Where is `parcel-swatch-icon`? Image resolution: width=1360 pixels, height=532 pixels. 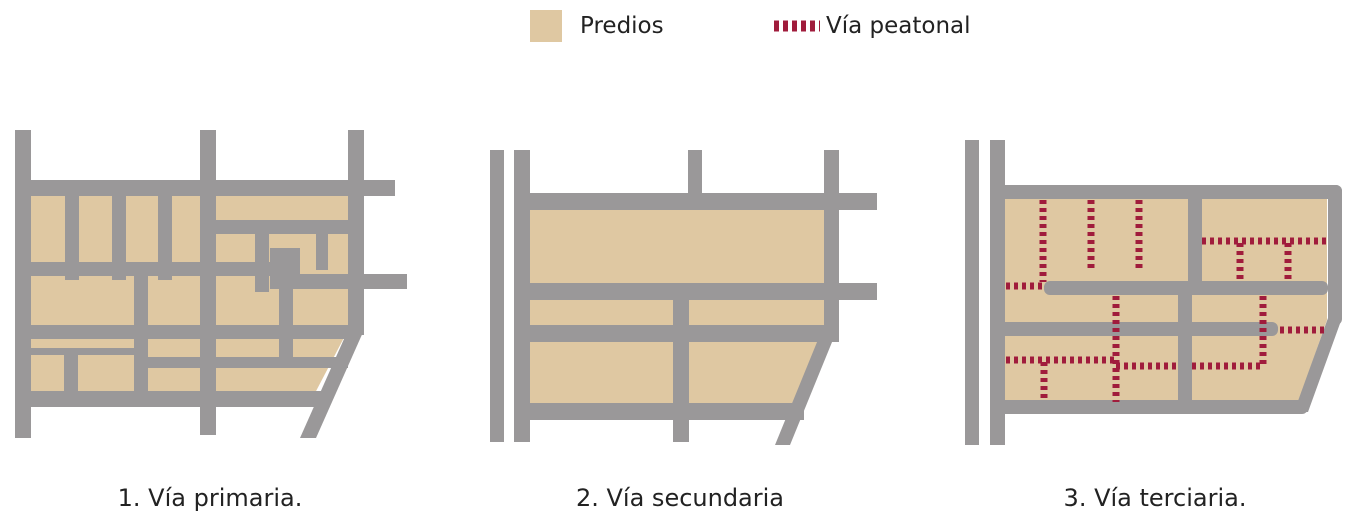
parcel-swatch-icon is located at coordinates (546, 26).